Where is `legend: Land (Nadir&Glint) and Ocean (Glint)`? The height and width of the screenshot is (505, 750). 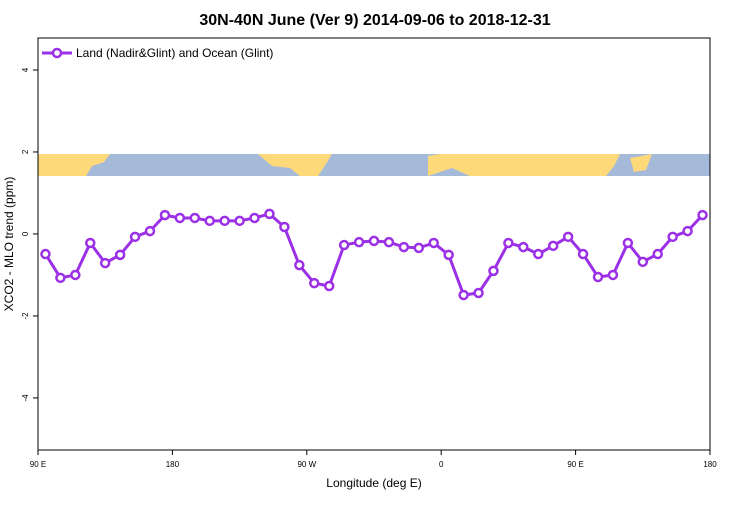
legend: Land (Nadir&Glint) and Ocean (Glint) is located at coordinates (157, 53).